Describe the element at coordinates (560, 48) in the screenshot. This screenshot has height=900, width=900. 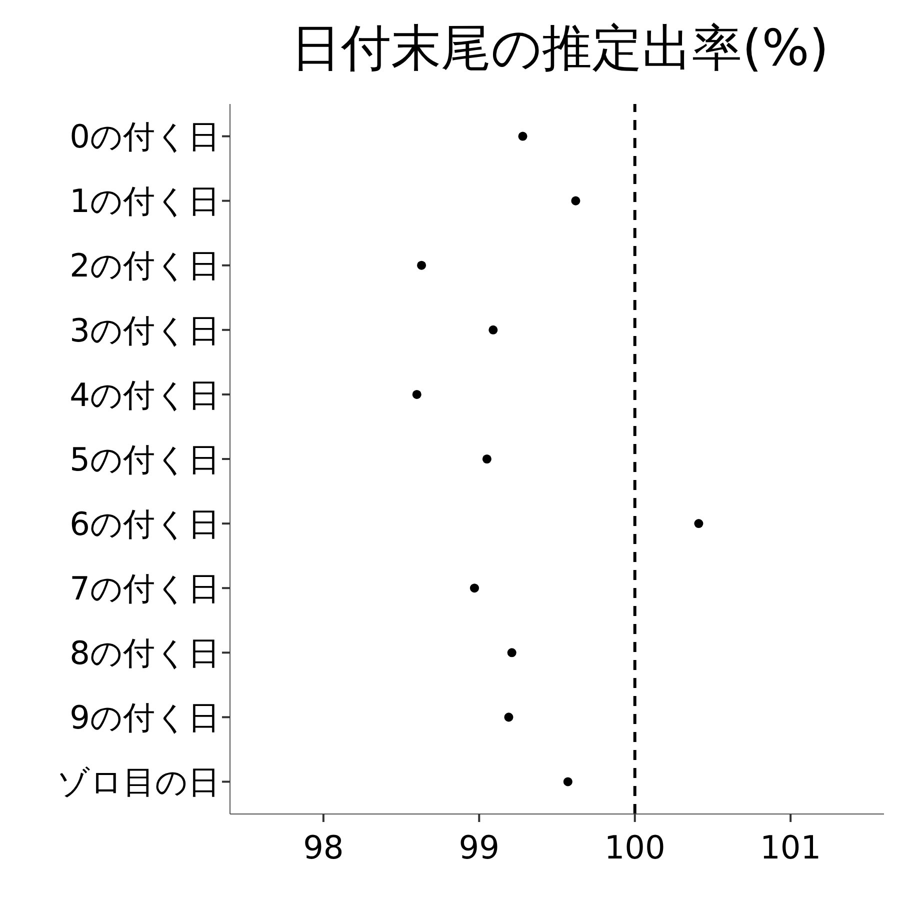
I see `chart-title: 日付末尾の推定出率(%)` at that location.